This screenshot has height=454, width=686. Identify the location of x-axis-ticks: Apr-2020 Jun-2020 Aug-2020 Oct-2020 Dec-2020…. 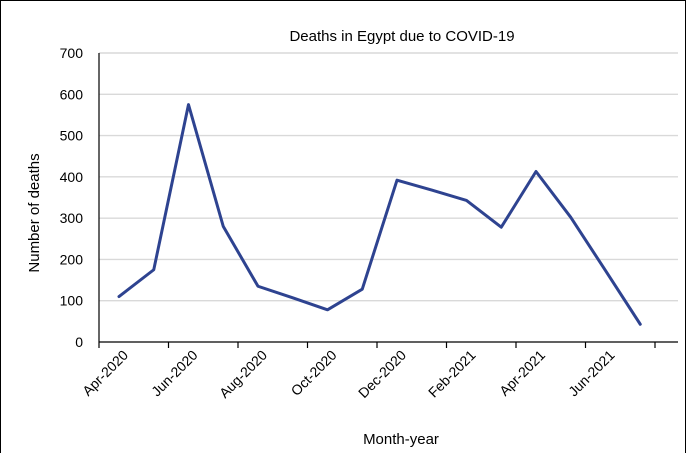
(367, 371).